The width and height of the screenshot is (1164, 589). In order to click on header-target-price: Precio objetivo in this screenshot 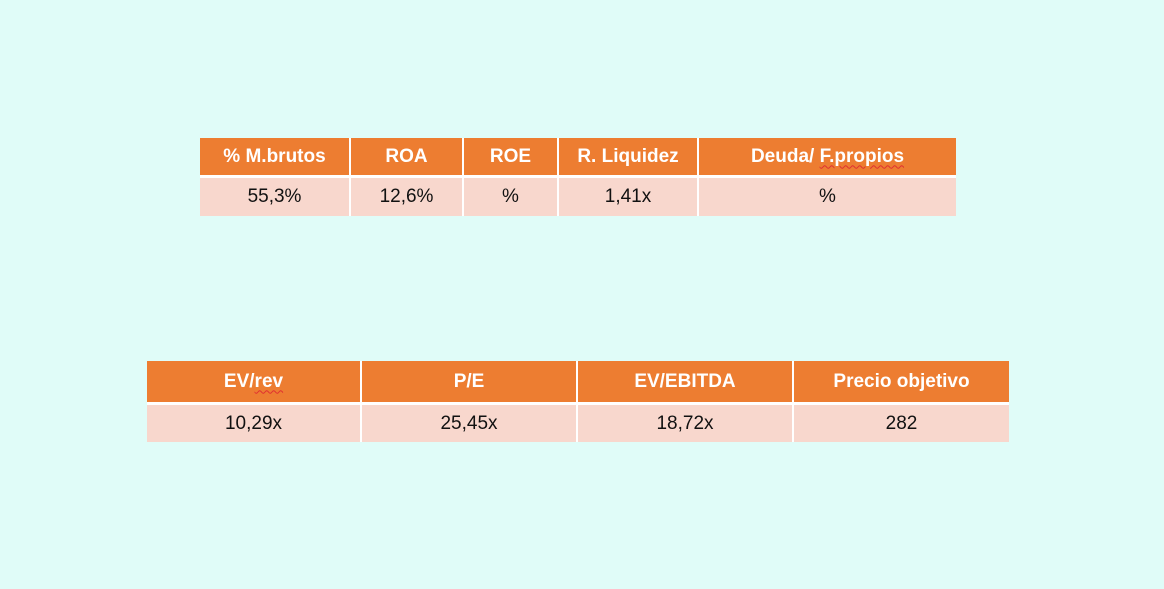, I will do `click(901, 383)`.